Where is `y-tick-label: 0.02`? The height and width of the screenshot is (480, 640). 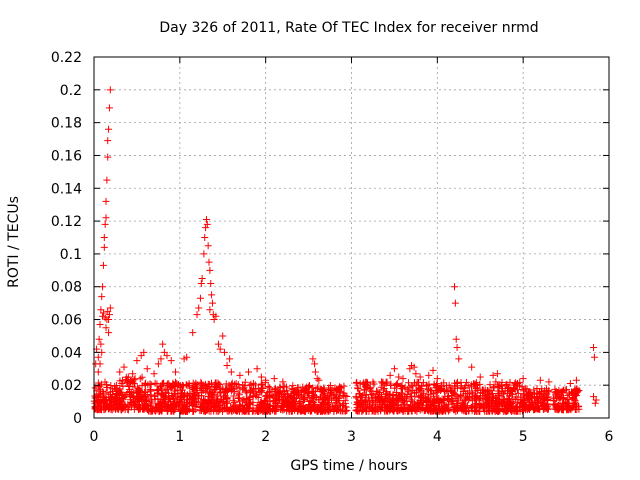
y-tick-label: 0.02 is located at coordinates (66, 386).